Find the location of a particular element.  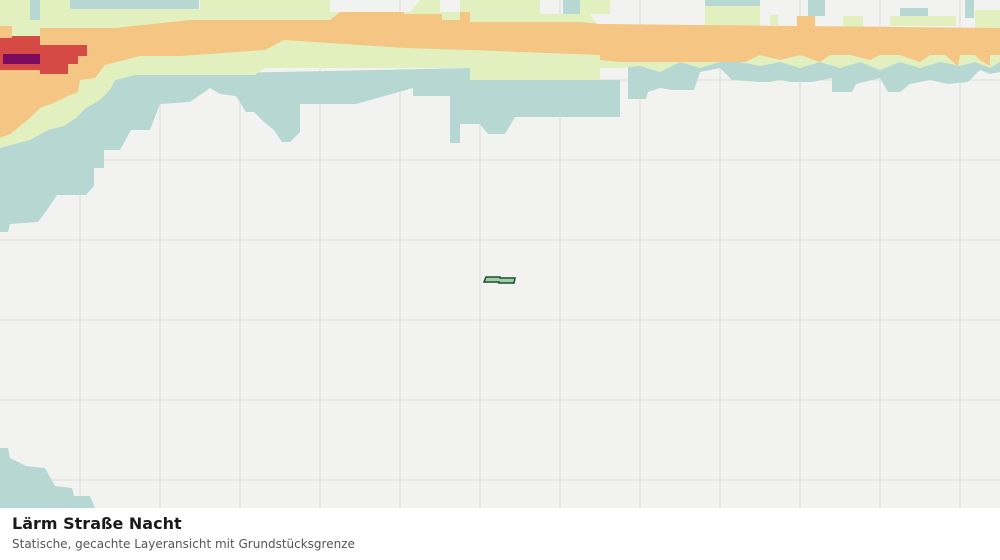

parcel-boundary is located at coordinates (499, 280).